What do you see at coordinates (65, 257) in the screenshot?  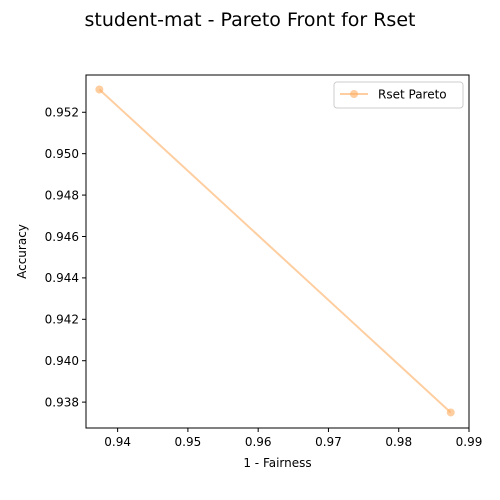 I see `y-axis: 0.938 0.940 0.942 0.944 0.946 0.948 0.950 0.952` at bounding box center [65, 257].